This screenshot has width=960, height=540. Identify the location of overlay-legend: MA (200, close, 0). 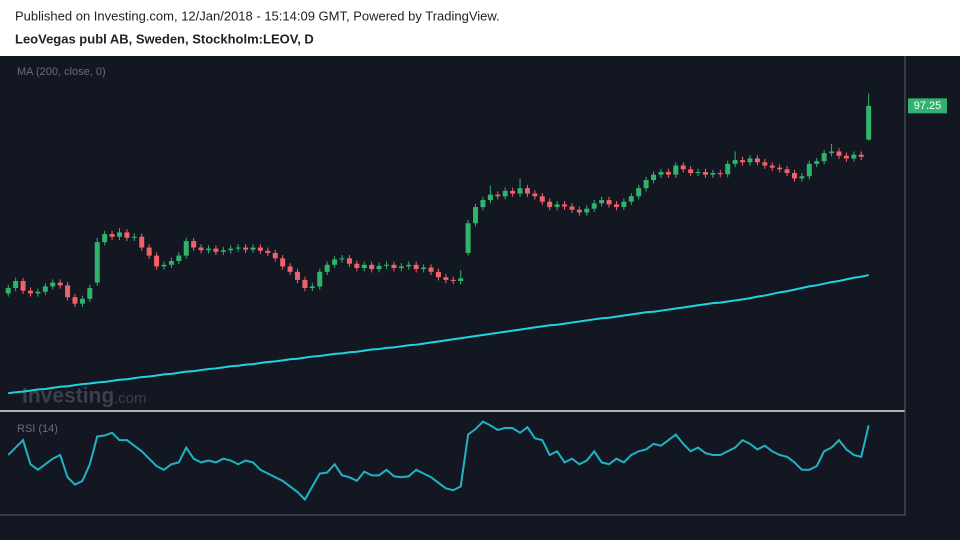
(61, 72).